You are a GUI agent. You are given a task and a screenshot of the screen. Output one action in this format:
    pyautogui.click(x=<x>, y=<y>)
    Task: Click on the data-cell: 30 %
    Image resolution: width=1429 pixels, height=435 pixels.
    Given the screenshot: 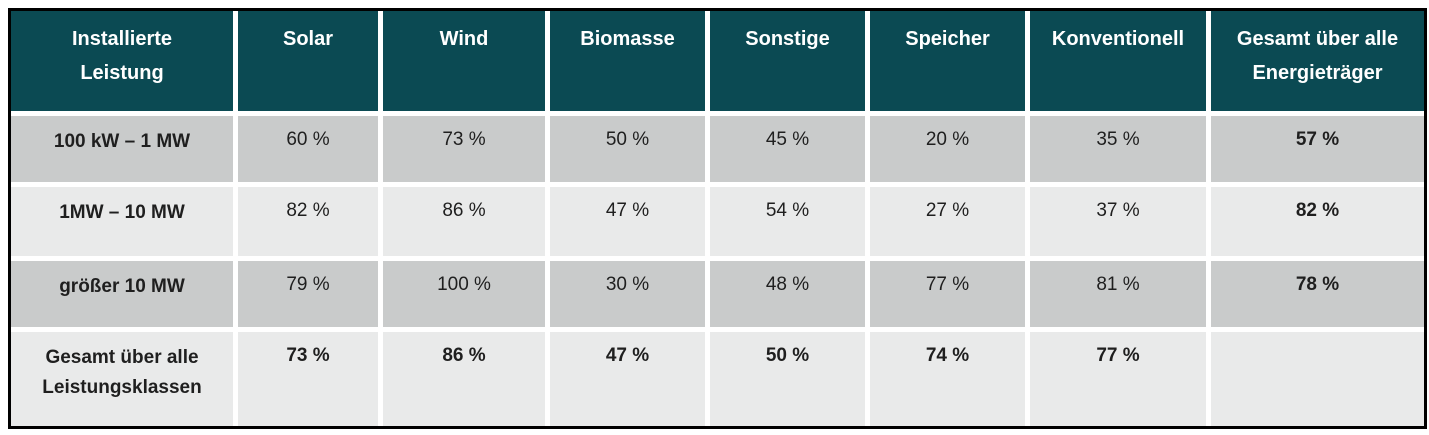 What is the action you would take?
    pyautogui.click(x=627, y=294)
    